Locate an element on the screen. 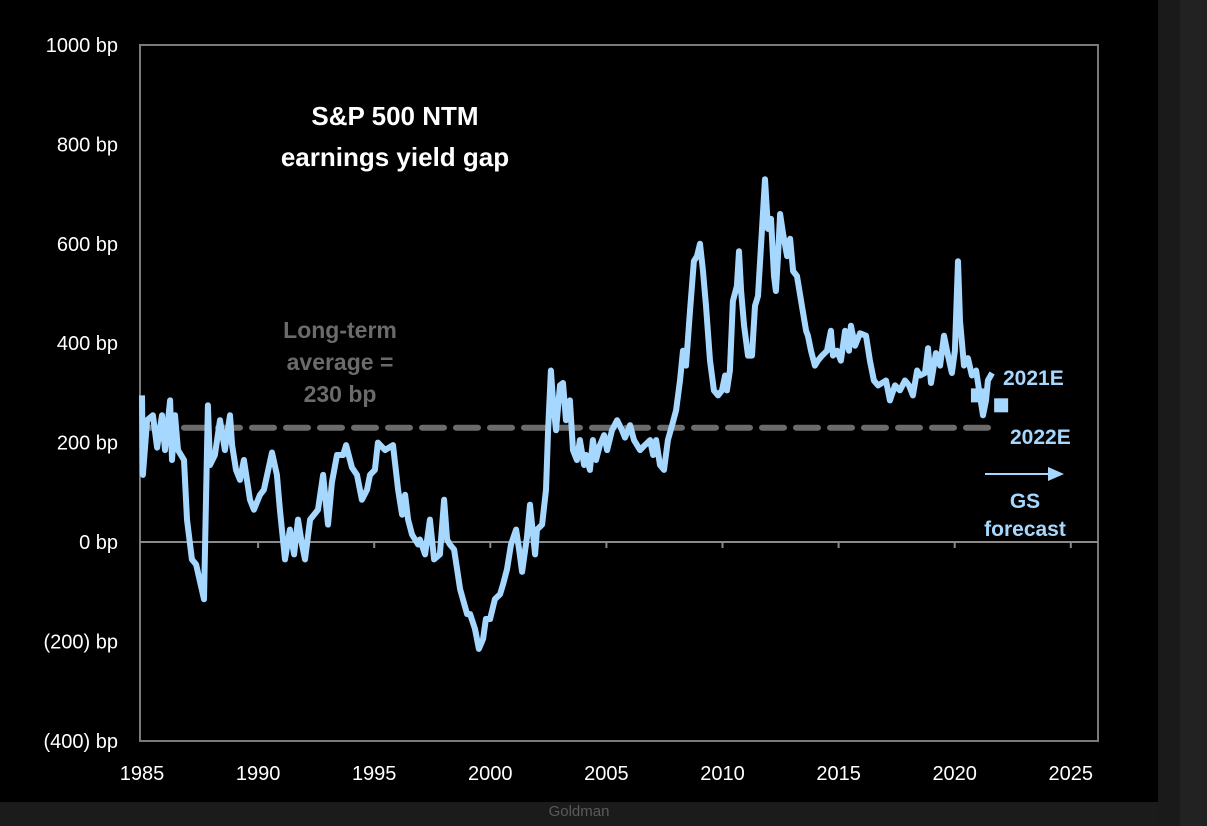 The width and height of the screenshot is (1207, 826). x-tick-label: 2015 is located at coordinates (838, 774).